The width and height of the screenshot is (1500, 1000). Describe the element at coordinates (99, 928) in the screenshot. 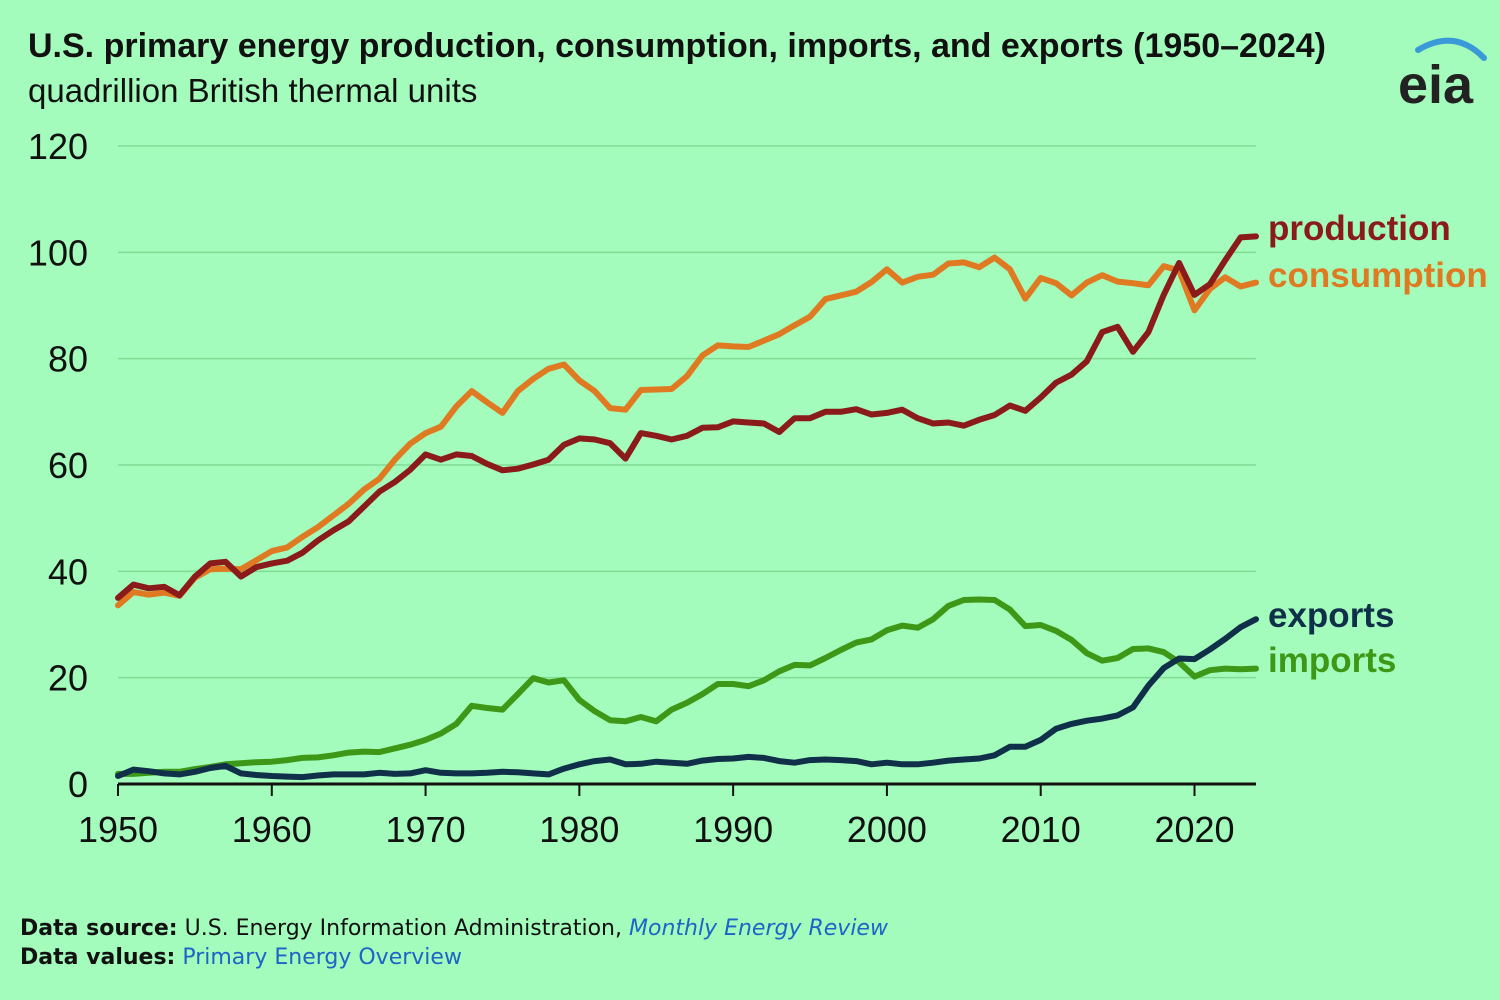

I see `source-label: Data source:` at that location.